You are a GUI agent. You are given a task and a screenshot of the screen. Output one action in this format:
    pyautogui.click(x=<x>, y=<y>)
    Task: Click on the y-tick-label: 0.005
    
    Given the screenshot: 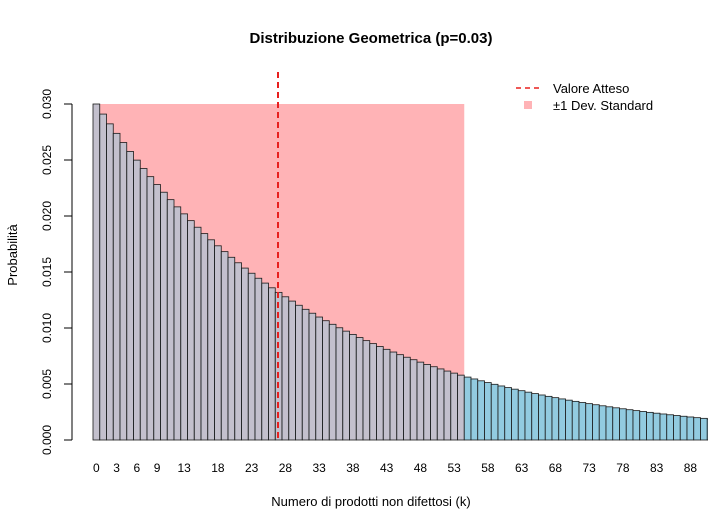 What is the action you would take?
    pyautogui.click(x=47, y=384)
    